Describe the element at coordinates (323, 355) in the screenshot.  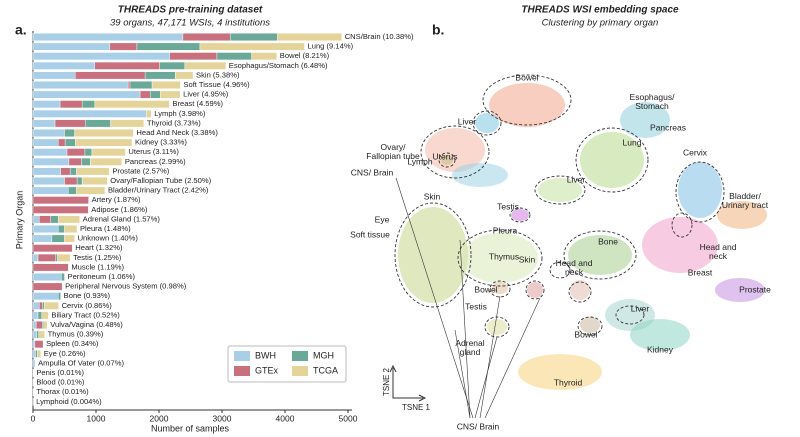
I see `legend-label: MGH` at that location.